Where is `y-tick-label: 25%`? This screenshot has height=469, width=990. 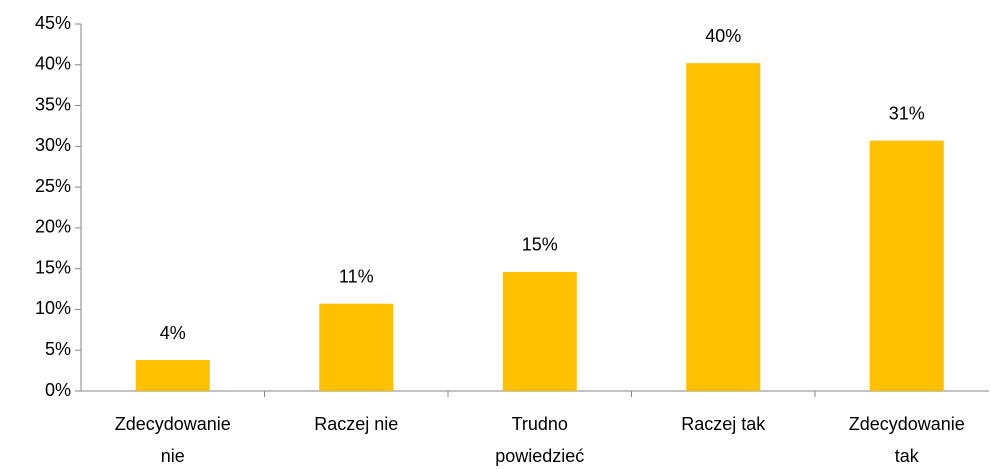 y-tick-label: 25% is located at coordinates (53, 186).